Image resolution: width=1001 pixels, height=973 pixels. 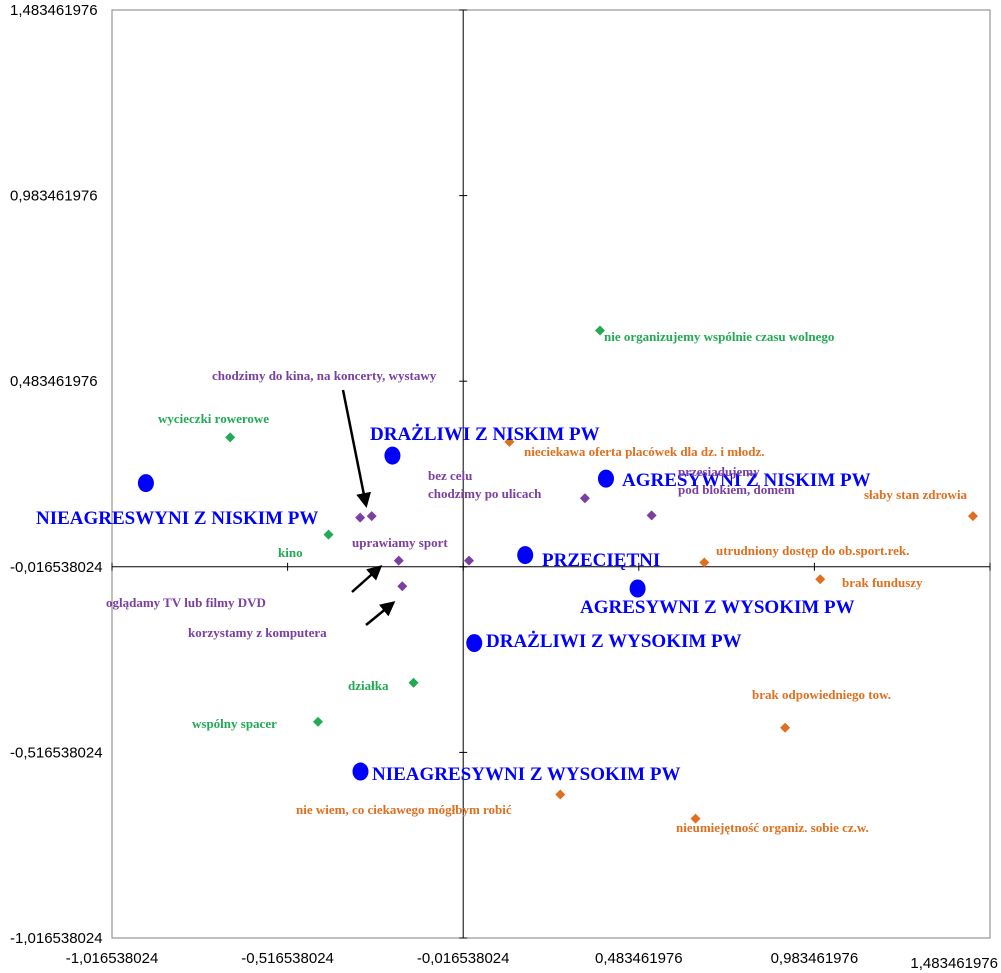 I want to click on x-tick-label-1: -0,516538024, so click(x=287, y=958).